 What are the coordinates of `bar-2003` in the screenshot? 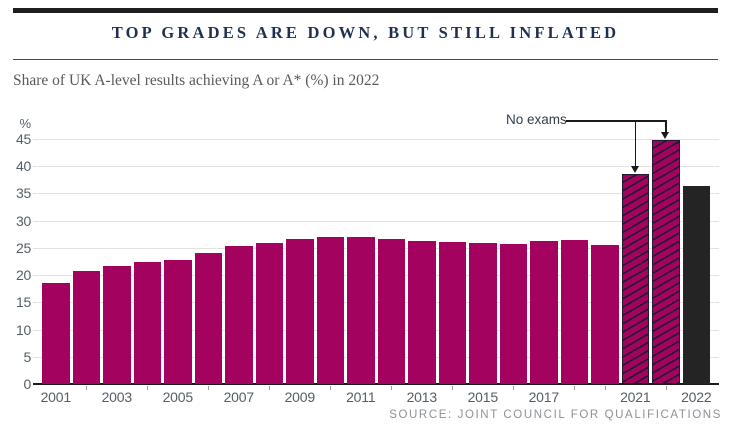 It's located at (117, 325).